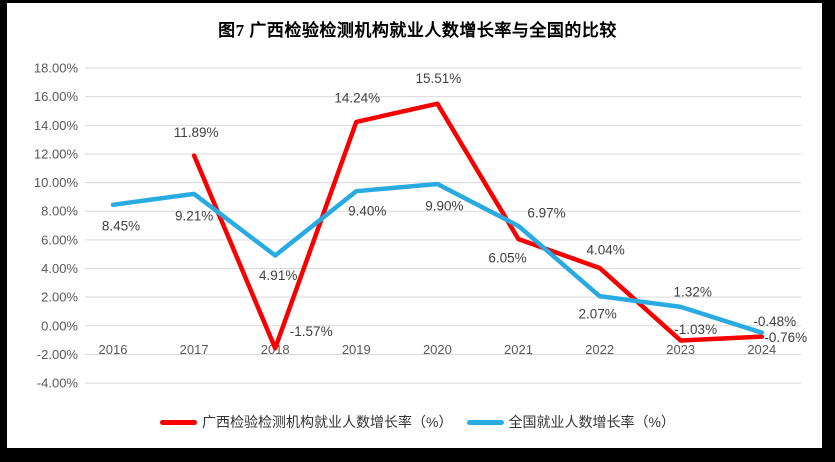  Describe the element at coordinates (605, 249) in the screenshot. I see `data-label-0: 4.04%` at that location.